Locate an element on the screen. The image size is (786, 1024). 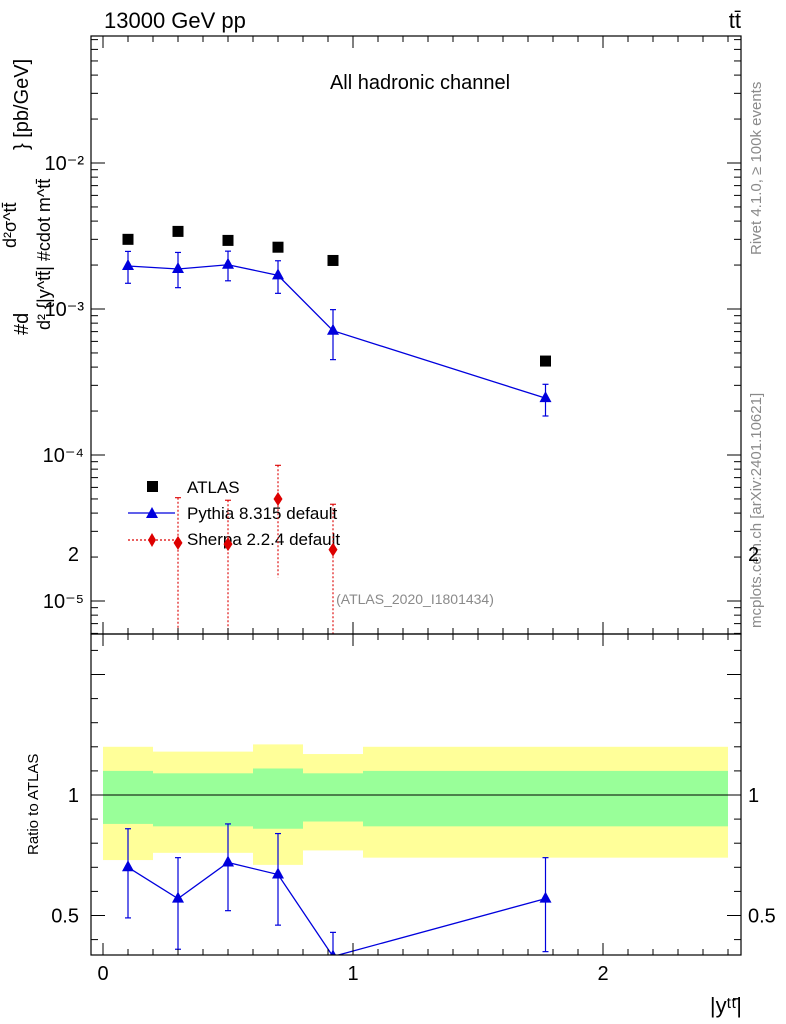
pythia-line is located at coordinates (336, 331).